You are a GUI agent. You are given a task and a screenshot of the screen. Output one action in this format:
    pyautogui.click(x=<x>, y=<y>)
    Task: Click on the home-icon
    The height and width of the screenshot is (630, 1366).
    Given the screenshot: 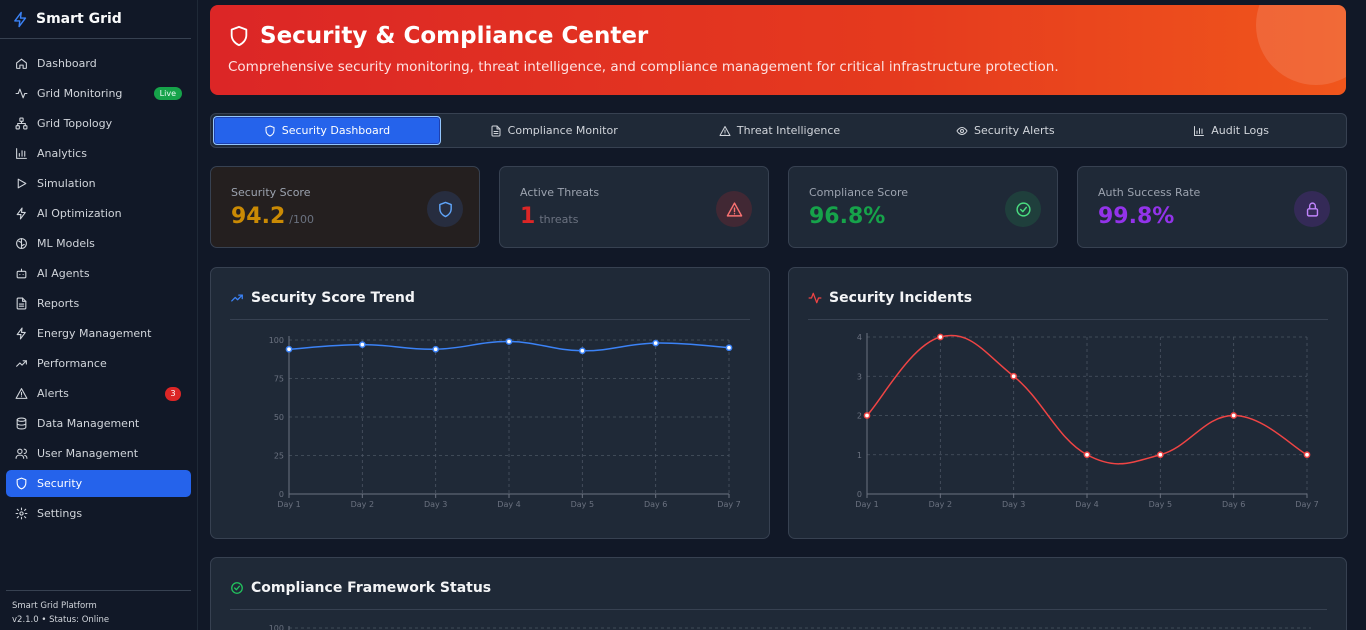 What is the action you would take?
    pyautogui.click(x=21, y=63)
    